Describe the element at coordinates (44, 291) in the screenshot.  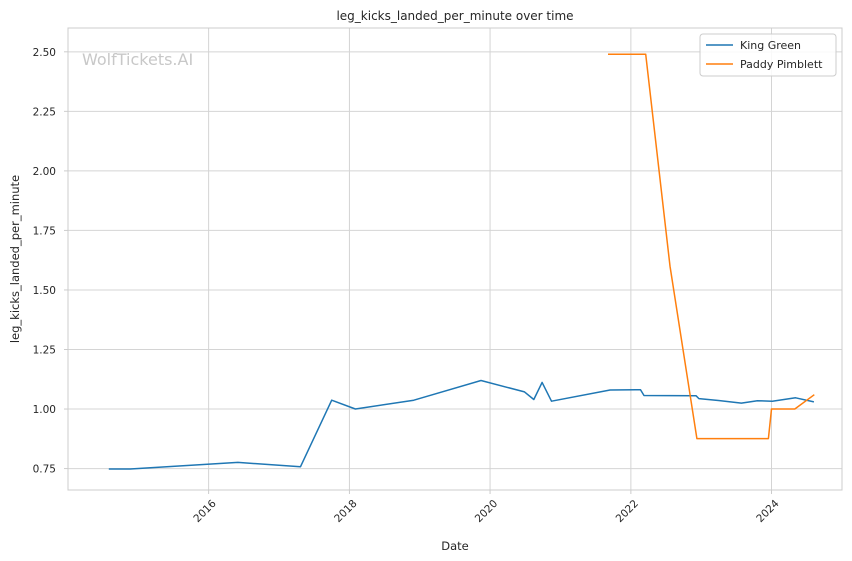
I see `y-tick-label: 1.50` at that location.